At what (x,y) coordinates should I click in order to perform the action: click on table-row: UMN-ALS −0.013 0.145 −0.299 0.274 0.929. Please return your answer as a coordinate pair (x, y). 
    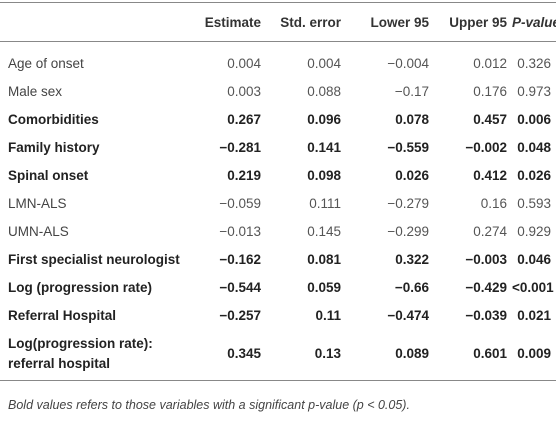
    Looking at the image, I should click on (278, 232).